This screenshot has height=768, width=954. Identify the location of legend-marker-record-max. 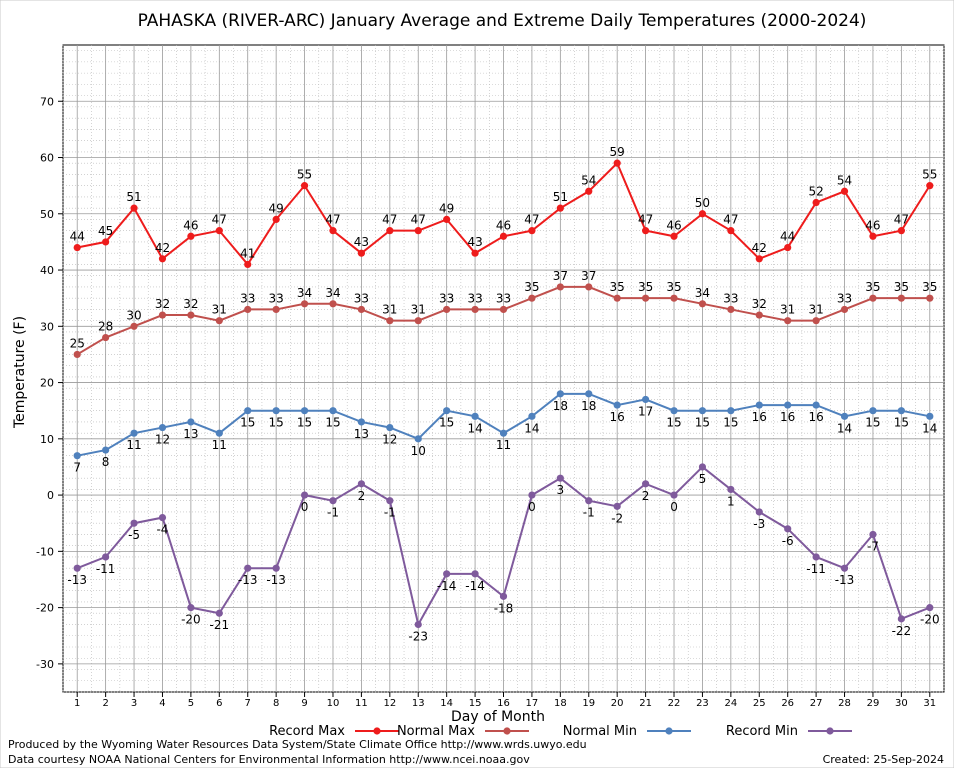
(377, 731).